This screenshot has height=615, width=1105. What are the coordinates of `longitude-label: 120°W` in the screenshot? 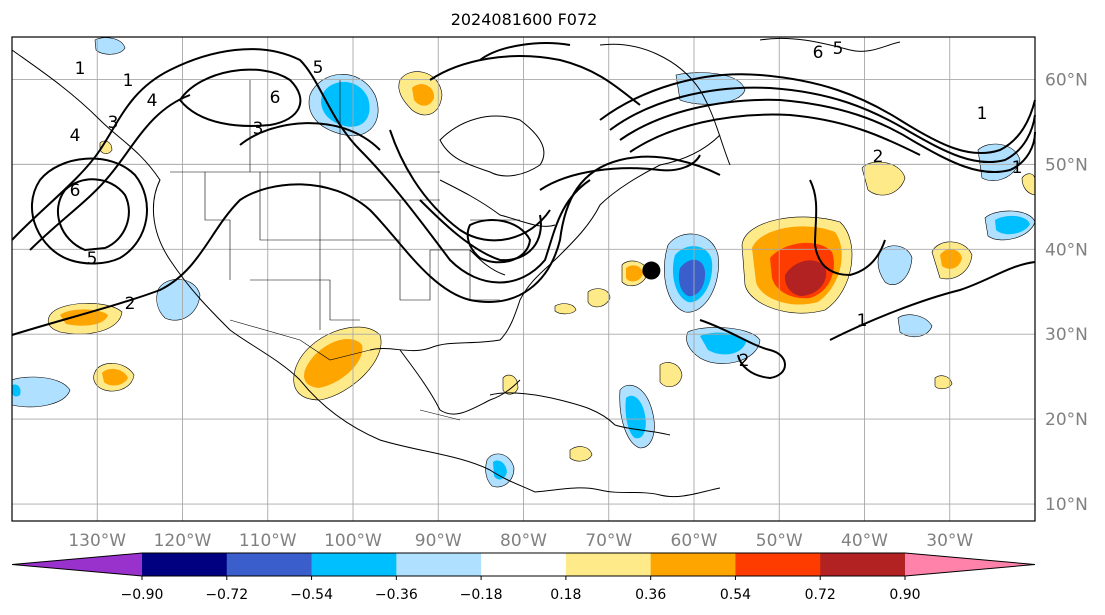 It's located at (183, 541).